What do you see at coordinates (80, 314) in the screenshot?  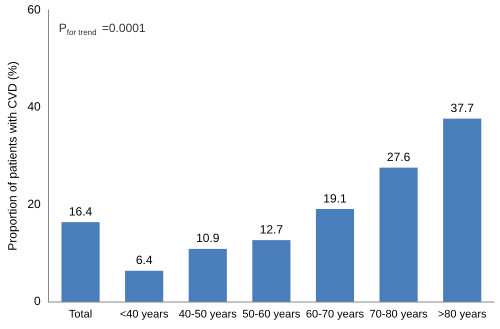 I see `x-tick-label: Total` at bounding box center [80, 314].